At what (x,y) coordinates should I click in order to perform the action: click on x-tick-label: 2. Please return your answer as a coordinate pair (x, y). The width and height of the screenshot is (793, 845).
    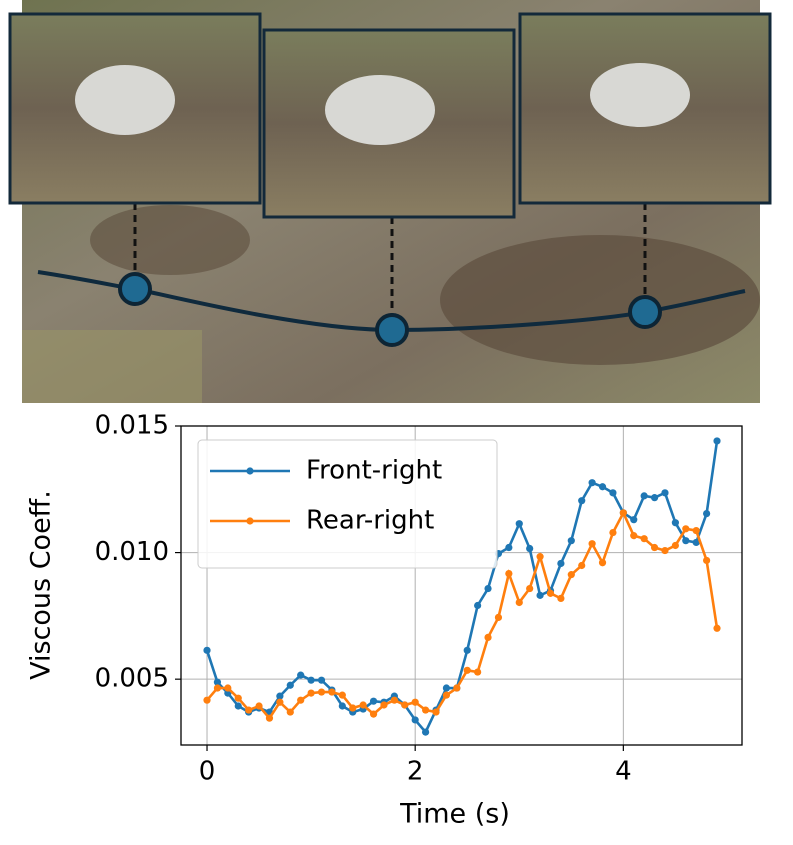
    Looking at the image, I should click on (415, 772).